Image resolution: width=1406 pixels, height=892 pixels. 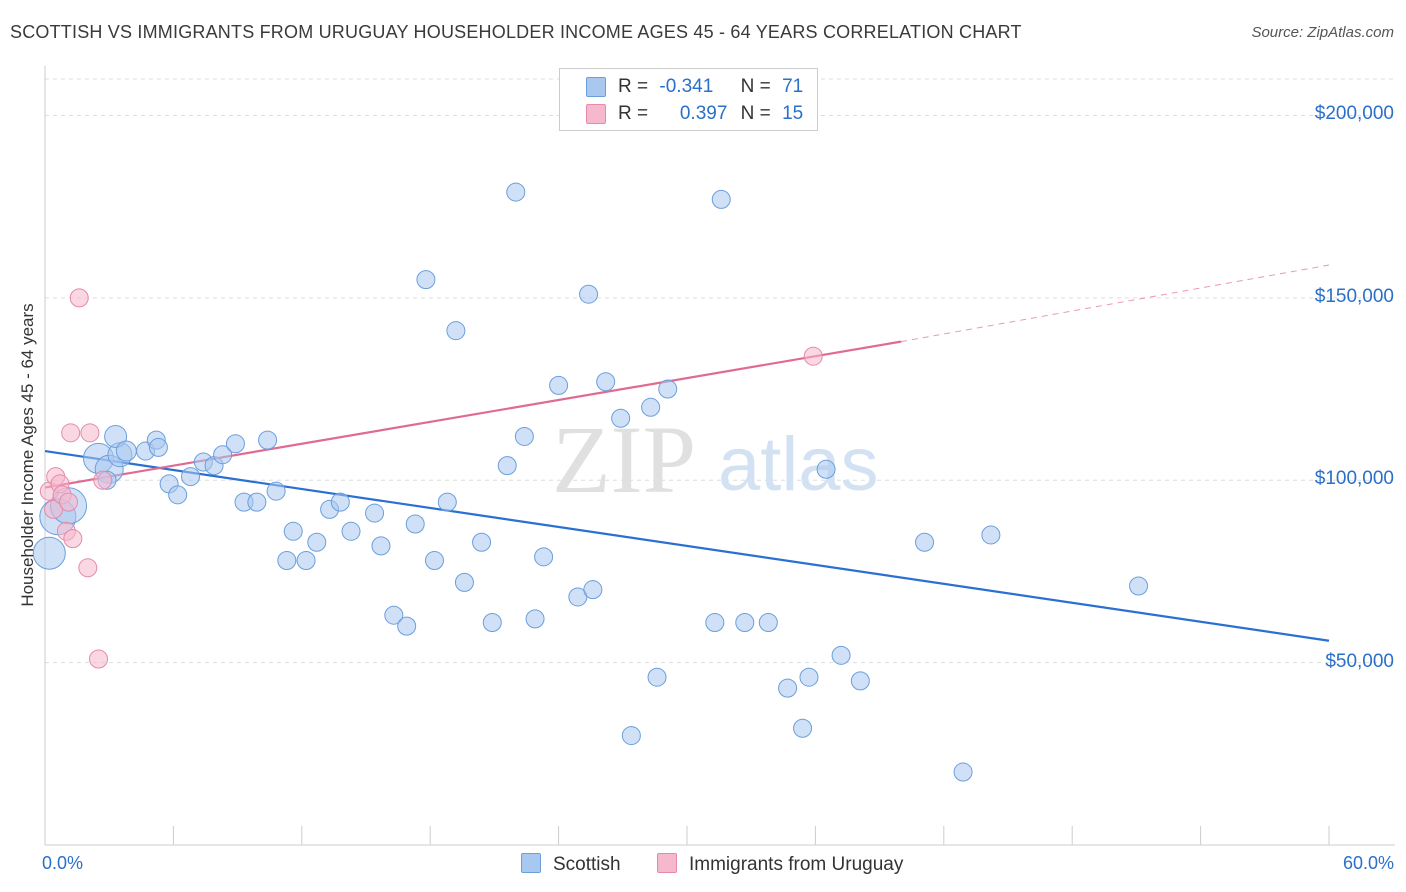 I want to click on trend-line-uruguay, so click(x=473, y=414).